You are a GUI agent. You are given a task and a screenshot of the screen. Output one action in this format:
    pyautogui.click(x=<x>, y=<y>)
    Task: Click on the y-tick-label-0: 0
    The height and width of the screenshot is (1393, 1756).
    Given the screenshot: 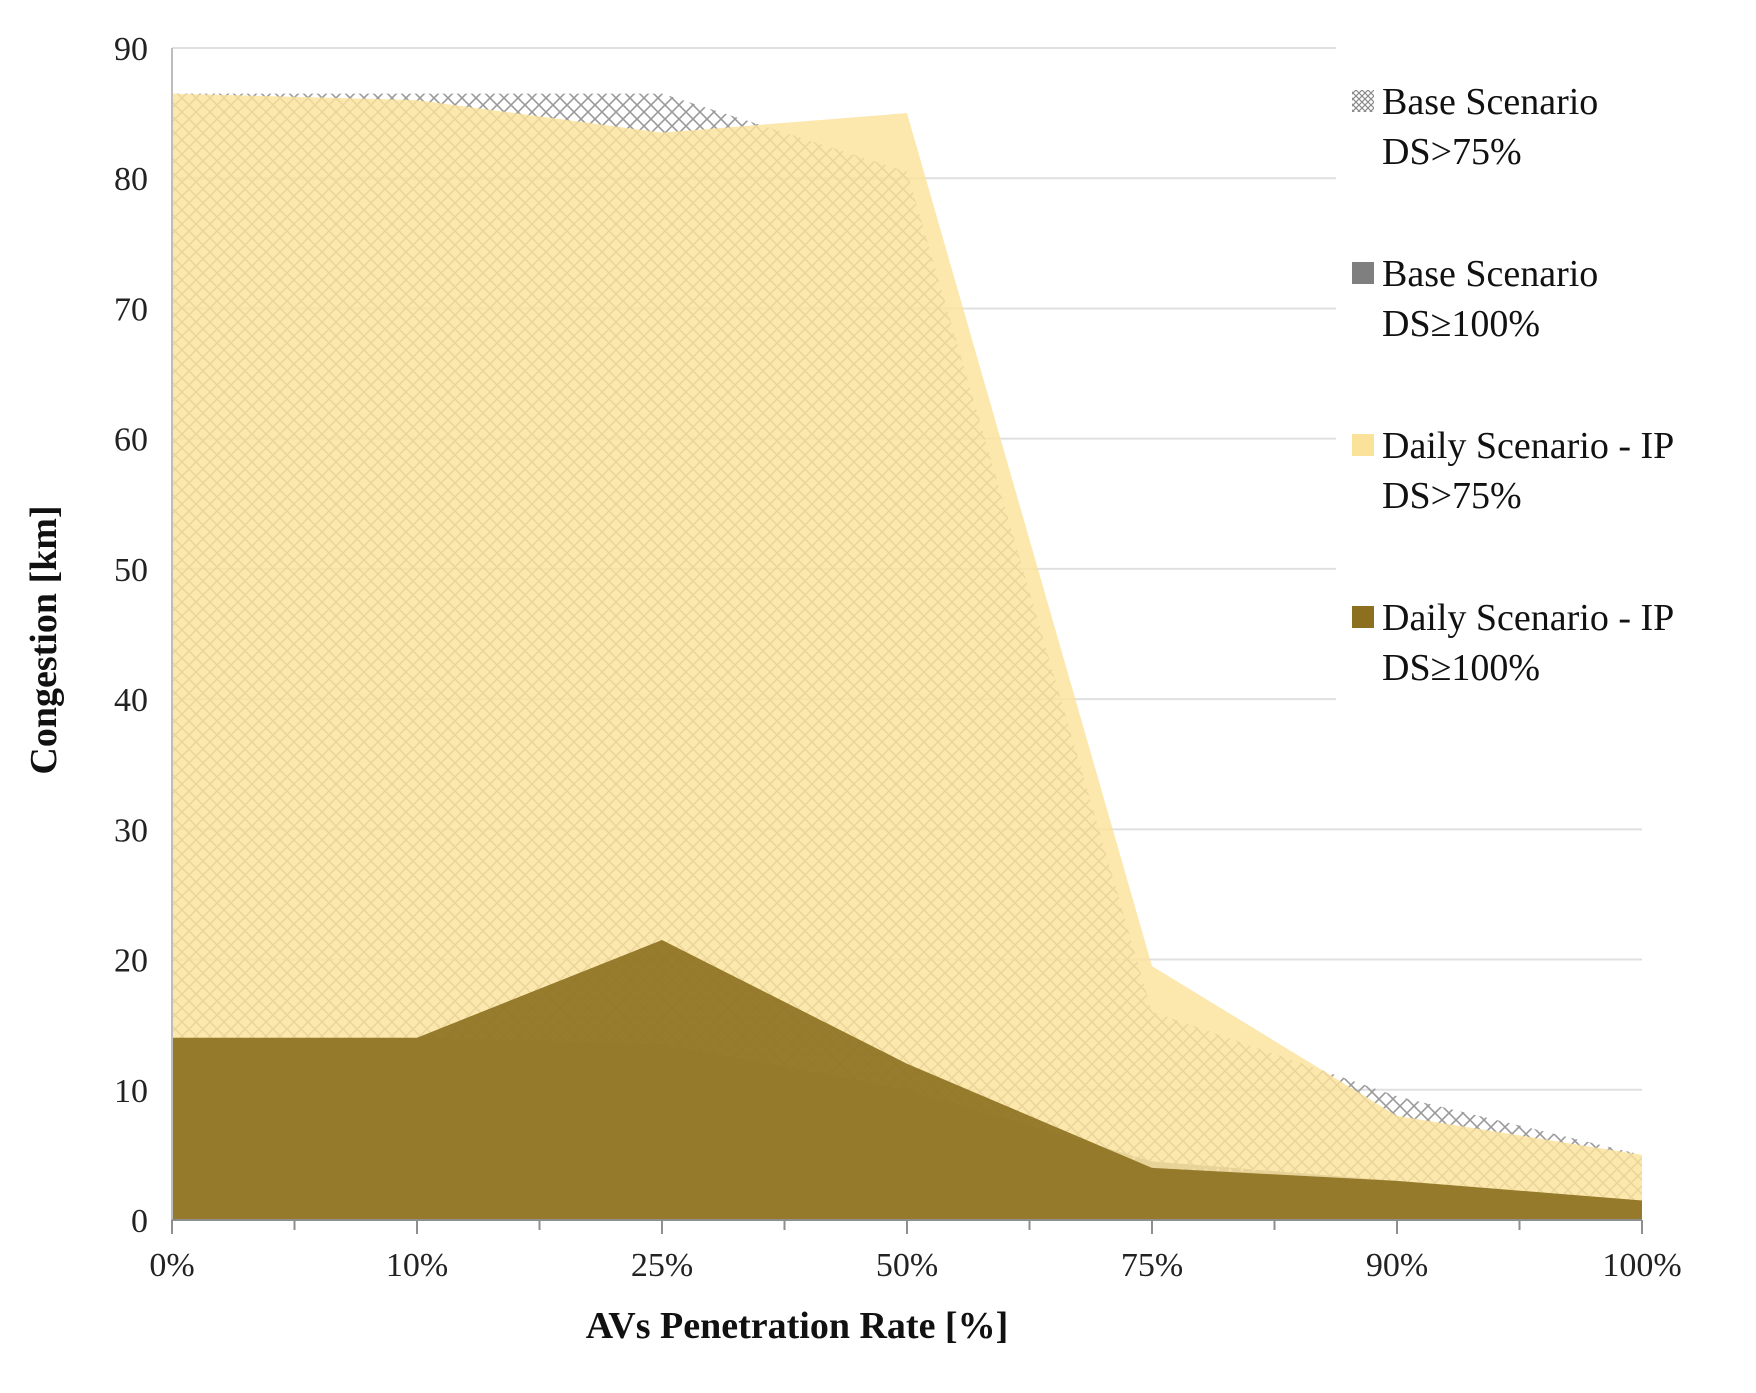 What is the action you would take?
    pyautogui.click(x=139, y=1221)
    